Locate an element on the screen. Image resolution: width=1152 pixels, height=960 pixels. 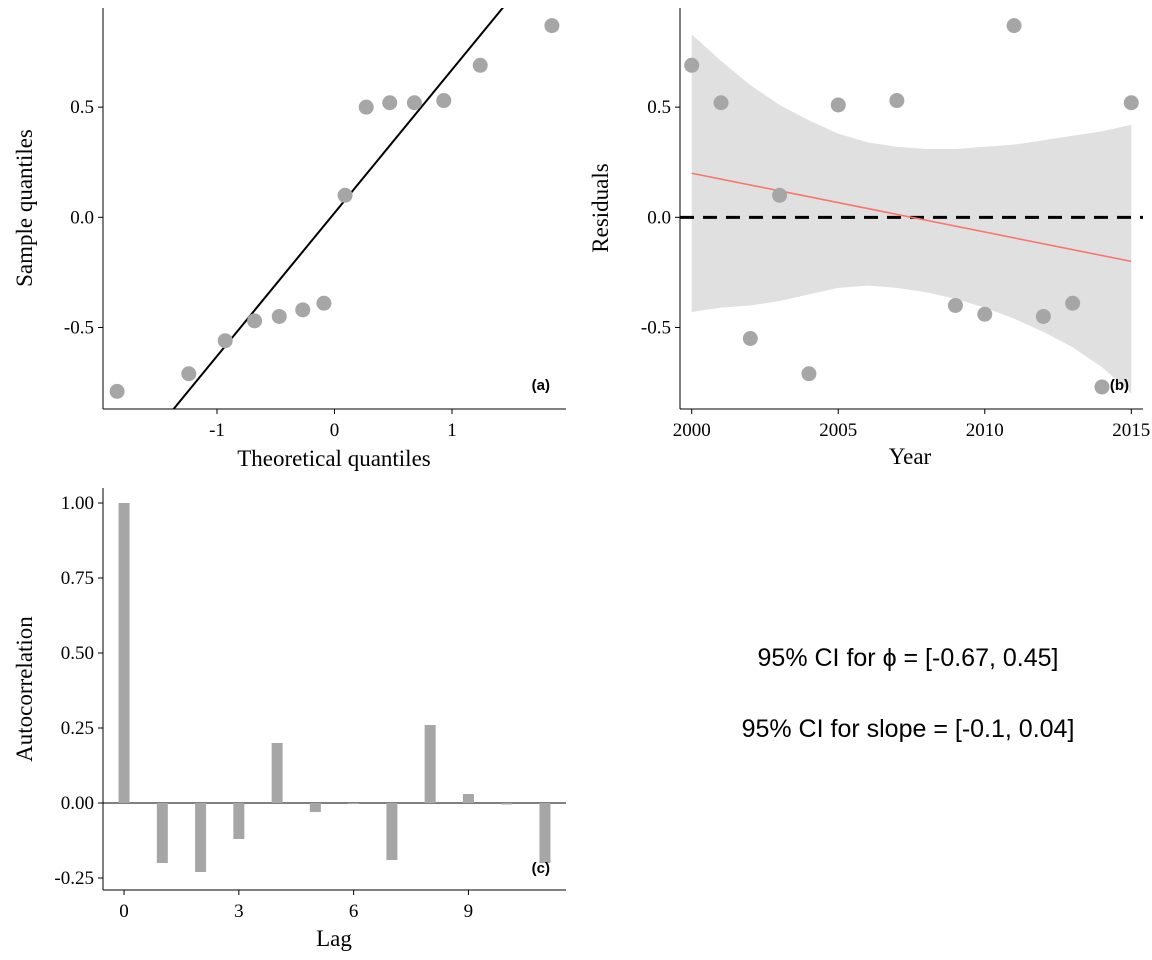
panel-tag: (a) is located at coordinates (541, 385).